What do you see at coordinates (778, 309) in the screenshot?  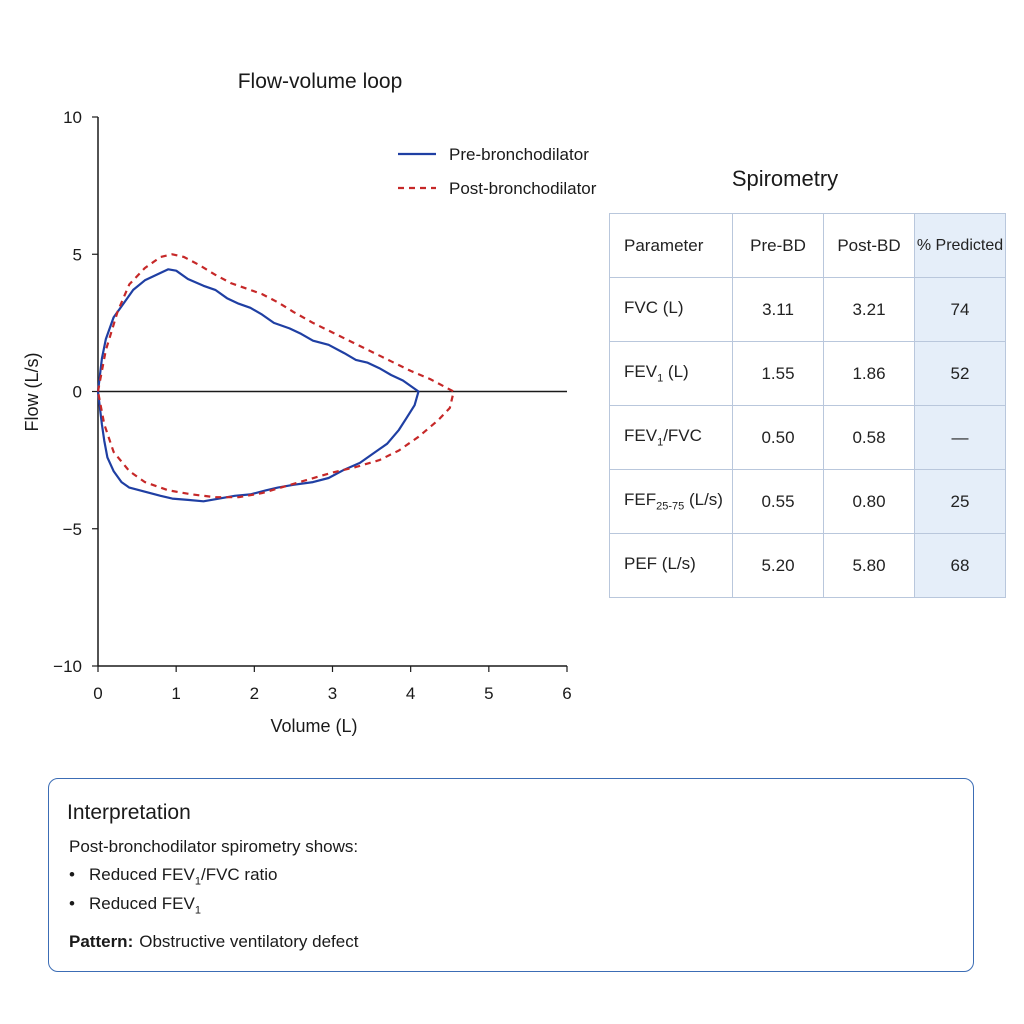 I see `cell-pre-bd: 3.11` at bounding box center [778, 309].